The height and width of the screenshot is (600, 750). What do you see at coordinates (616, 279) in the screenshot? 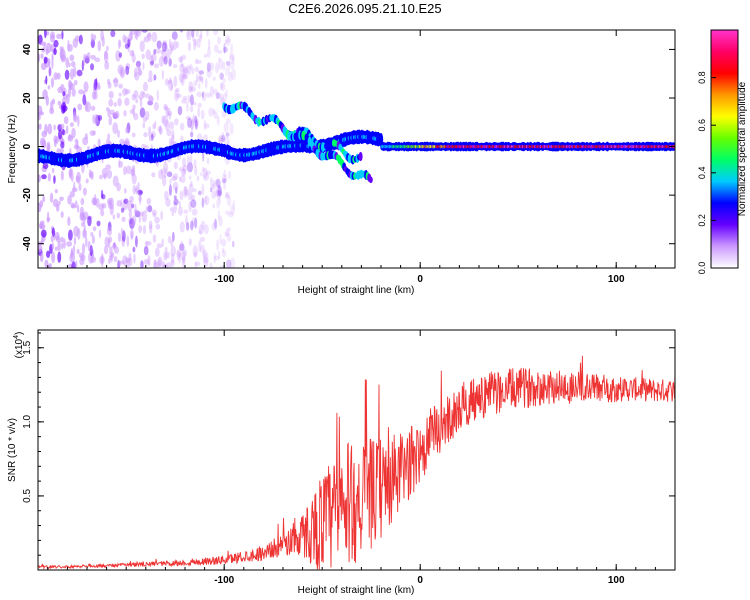
I see `spectrogram-xtick-label: 100` at bounding box center [616, 279].